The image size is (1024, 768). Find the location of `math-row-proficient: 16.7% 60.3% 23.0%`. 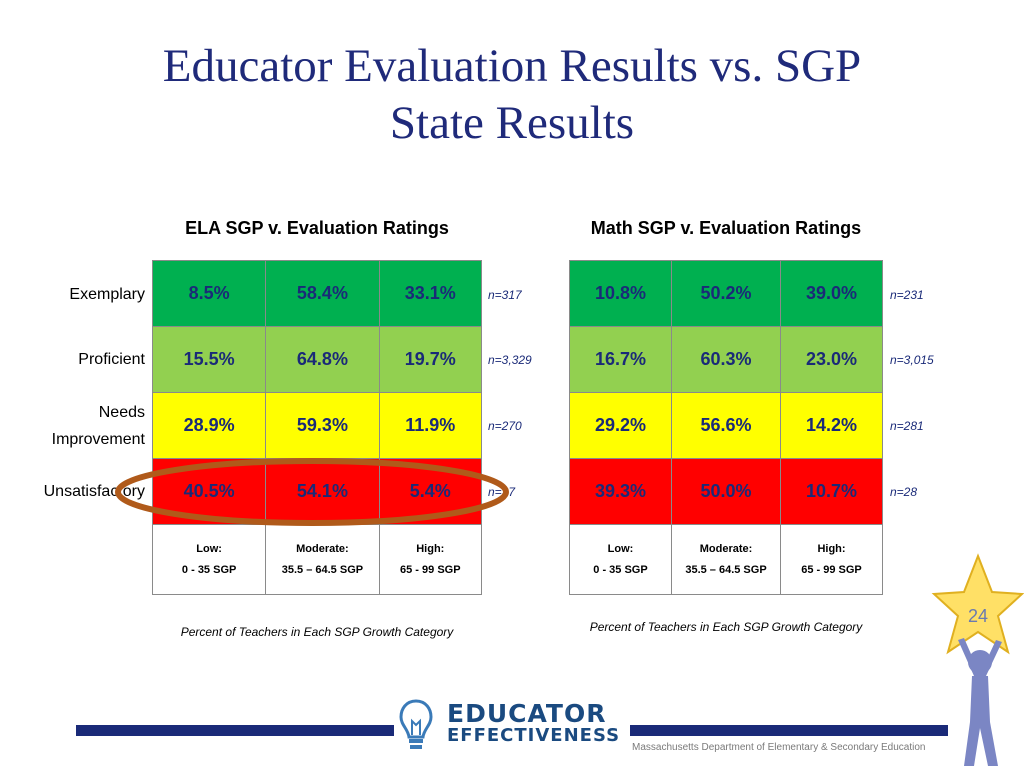

math-row-proficient: 16.7% 60.3% 23.0% is located at coordinates (726, 359).